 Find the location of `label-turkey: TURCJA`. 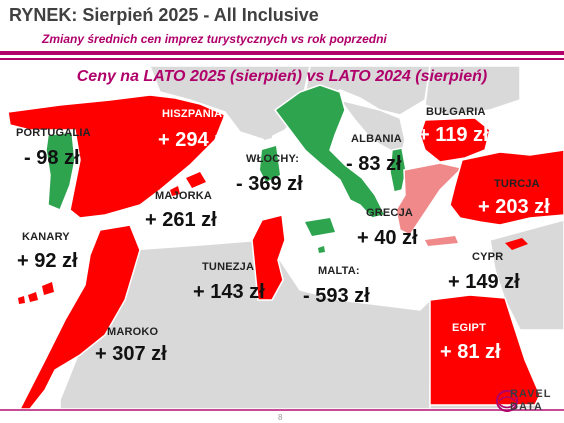

label-turkey: TURCJA is located at coordinates (517, 184).